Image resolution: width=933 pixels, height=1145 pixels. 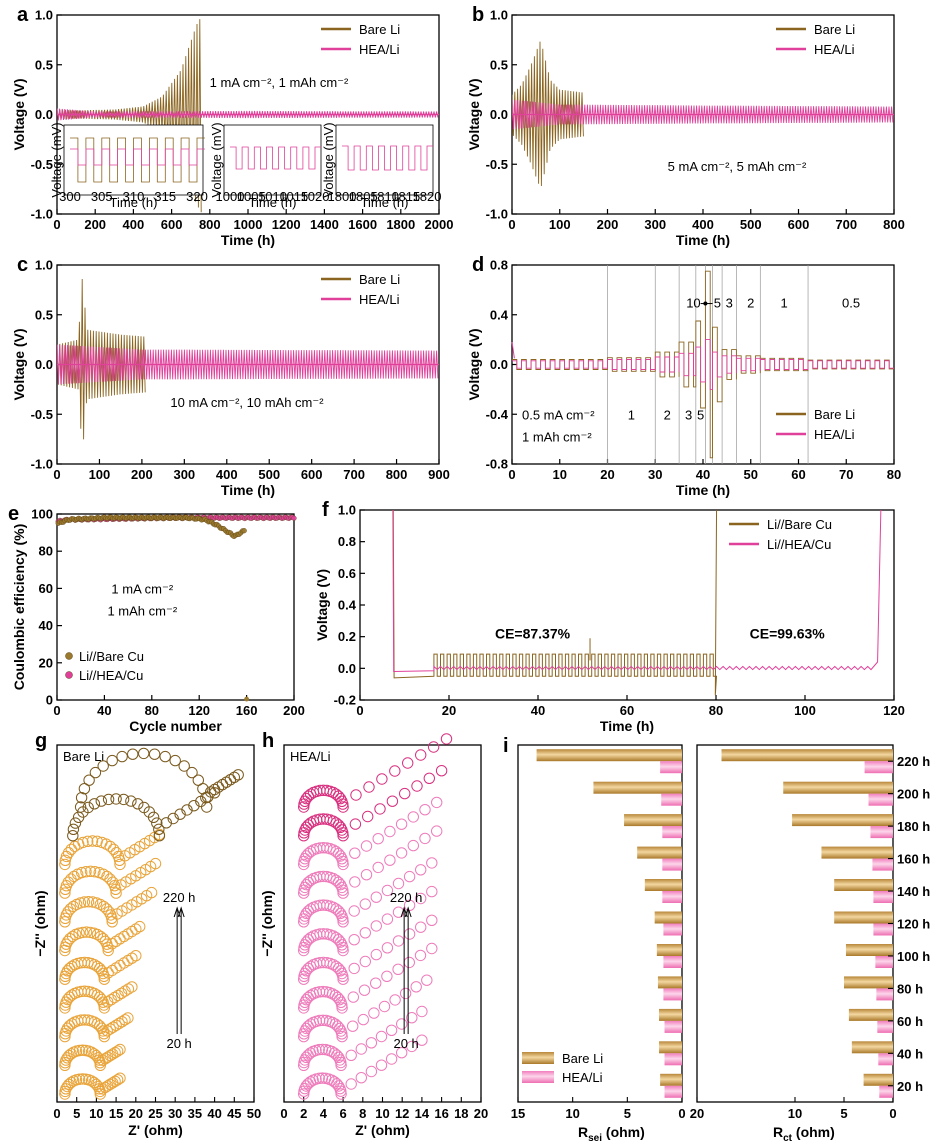 I want to click on y-tick-label: 0.8, so click(x=499, y=265).